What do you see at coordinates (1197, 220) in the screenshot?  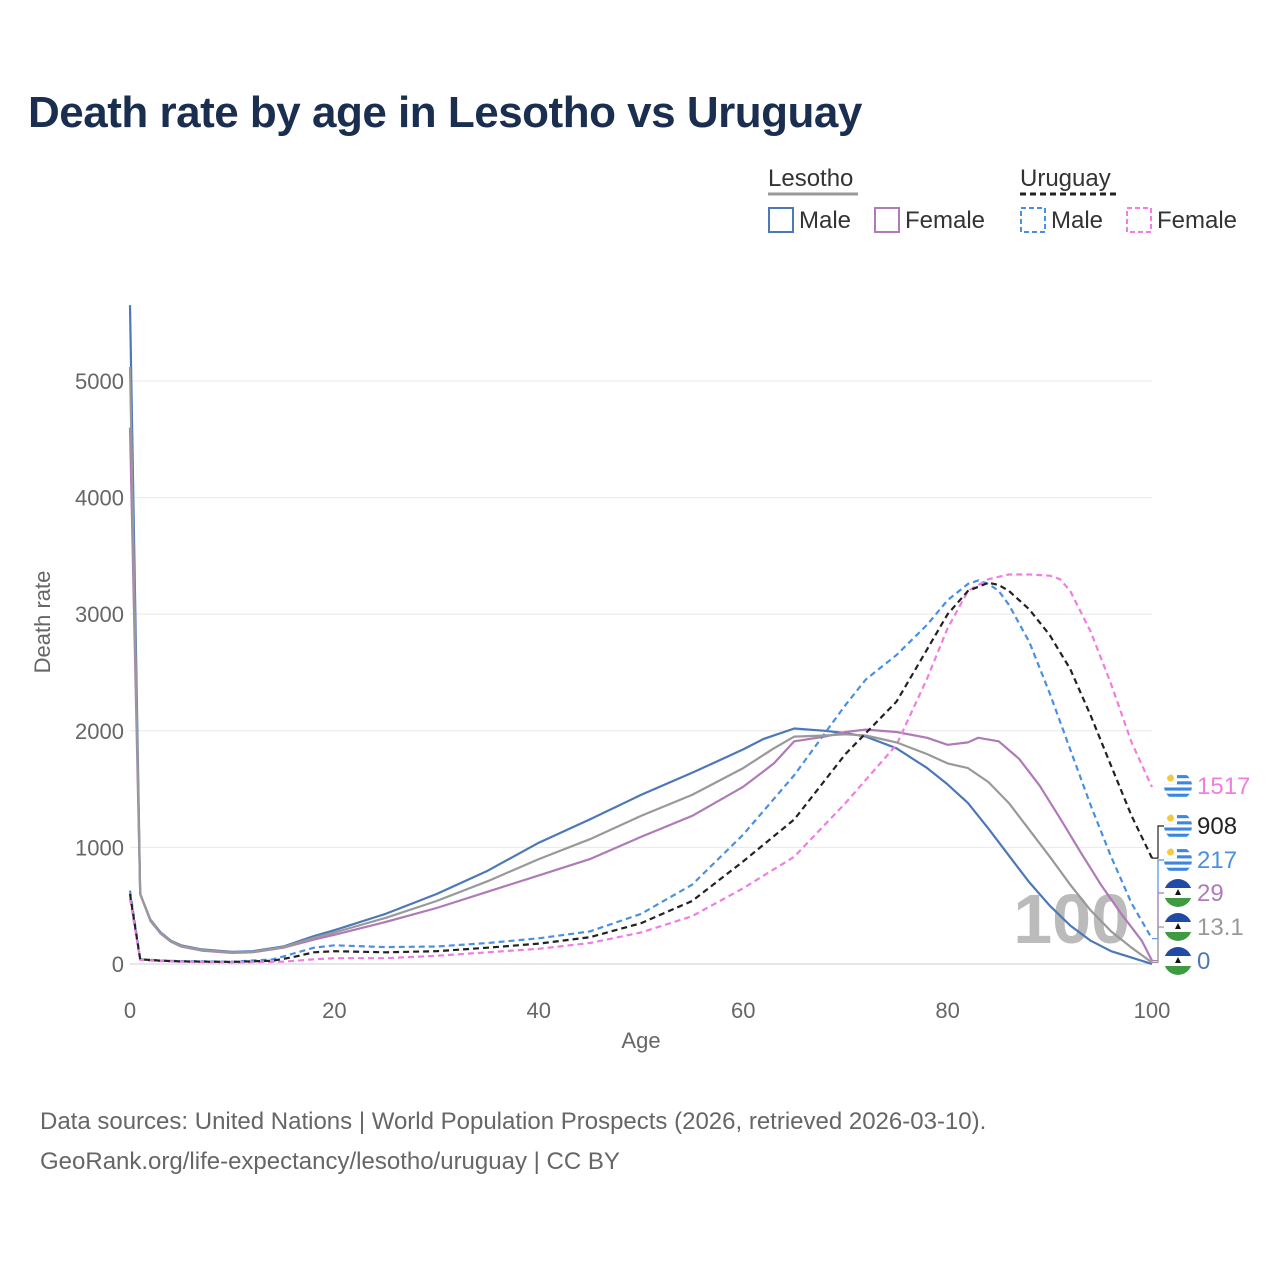 I see `legend-label-uruguay-female: Female` at bounding box center [1197, 220].